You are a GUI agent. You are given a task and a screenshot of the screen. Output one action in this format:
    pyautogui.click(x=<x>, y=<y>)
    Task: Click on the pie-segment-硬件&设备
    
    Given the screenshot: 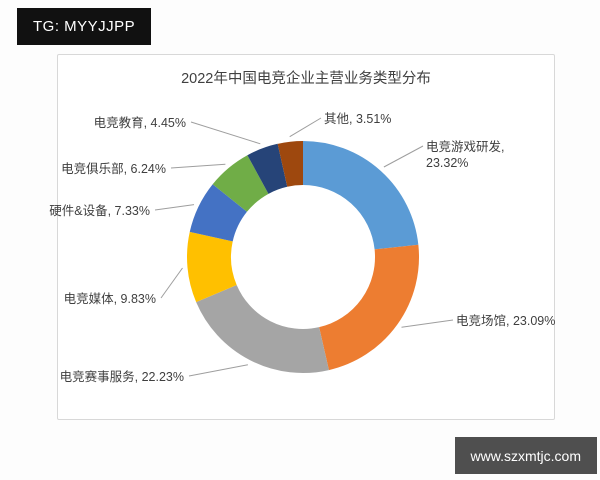 What is the action you would take?
    pyautogui.click(x=218, y=213)
    